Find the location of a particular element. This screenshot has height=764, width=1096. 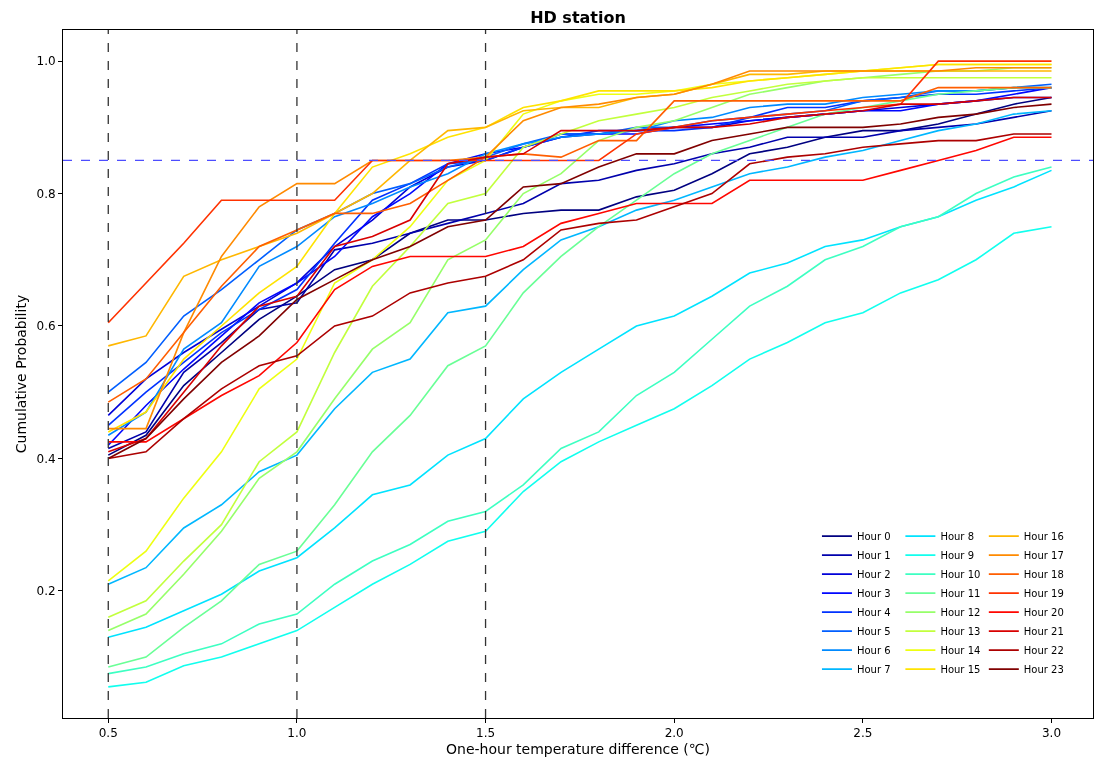

legend-label: Hour 1 is located at coordinates (873, 555).